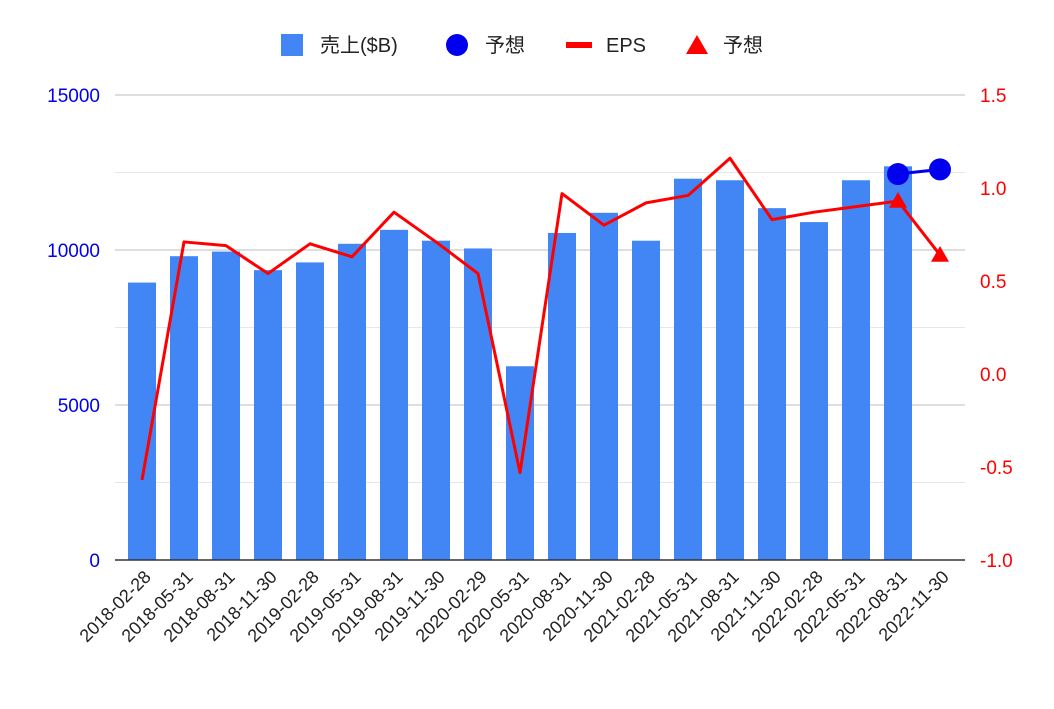  Describe the element at coordinates (579, 45) in the screenshot. I see `legend-eps-swatch` at that location.